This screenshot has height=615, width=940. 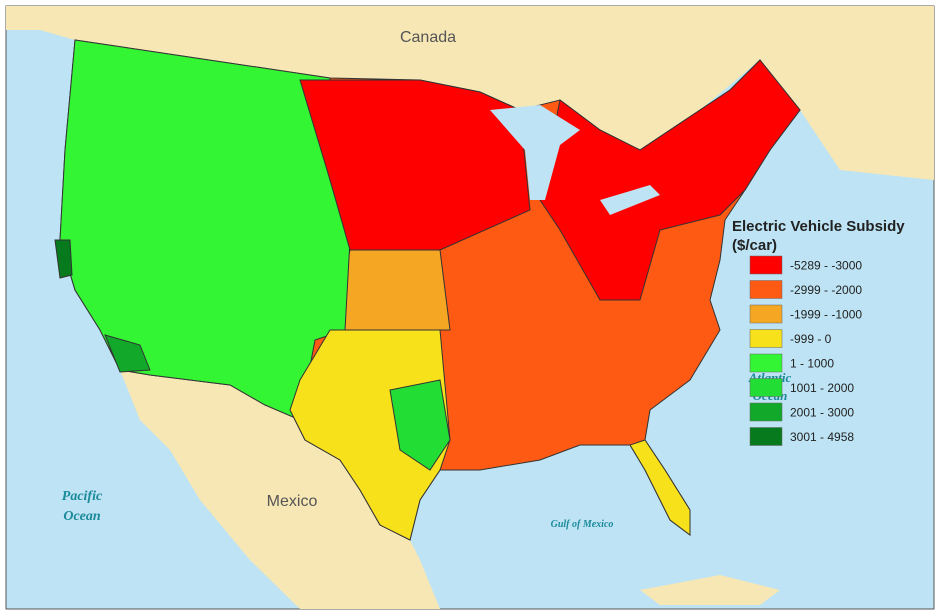 I want to click on legend-label: -5289 - -3000, so click(x=826, y=266).